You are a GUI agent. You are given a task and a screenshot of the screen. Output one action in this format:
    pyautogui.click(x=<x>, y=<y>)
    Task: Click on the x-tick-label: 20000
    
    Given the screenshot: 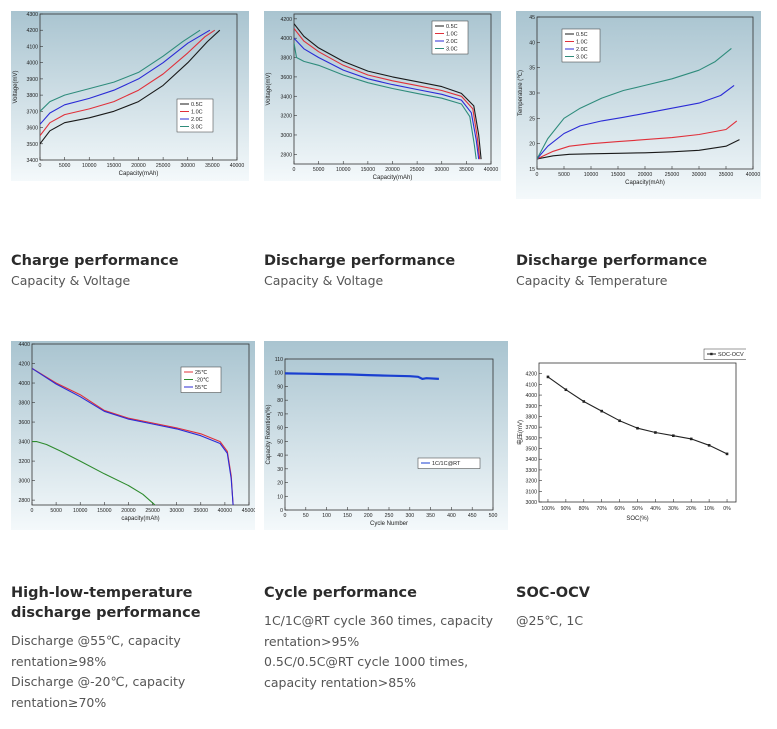 What is the action you would take?
    pyautogui.click(x=645, y=175)
    